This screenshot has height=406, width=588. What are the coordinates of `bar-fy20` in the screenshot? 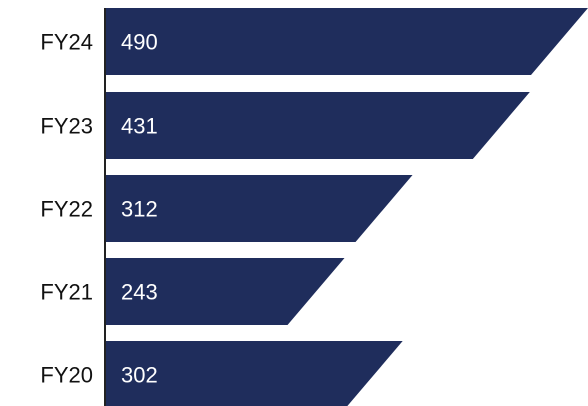 It's located at (254, 373).